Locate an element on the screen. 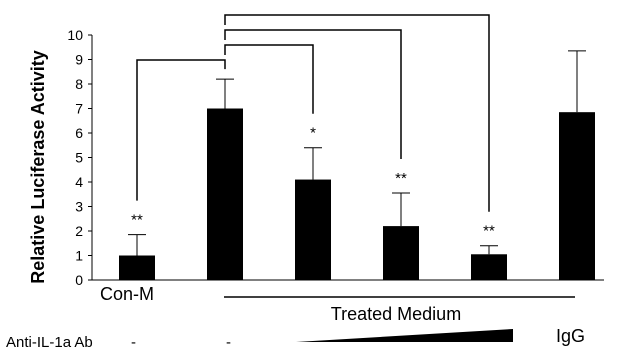 Image resolution: width=619 pixels, height=354 pixels. igg-label: IgG is located at coordinates (570, 336).